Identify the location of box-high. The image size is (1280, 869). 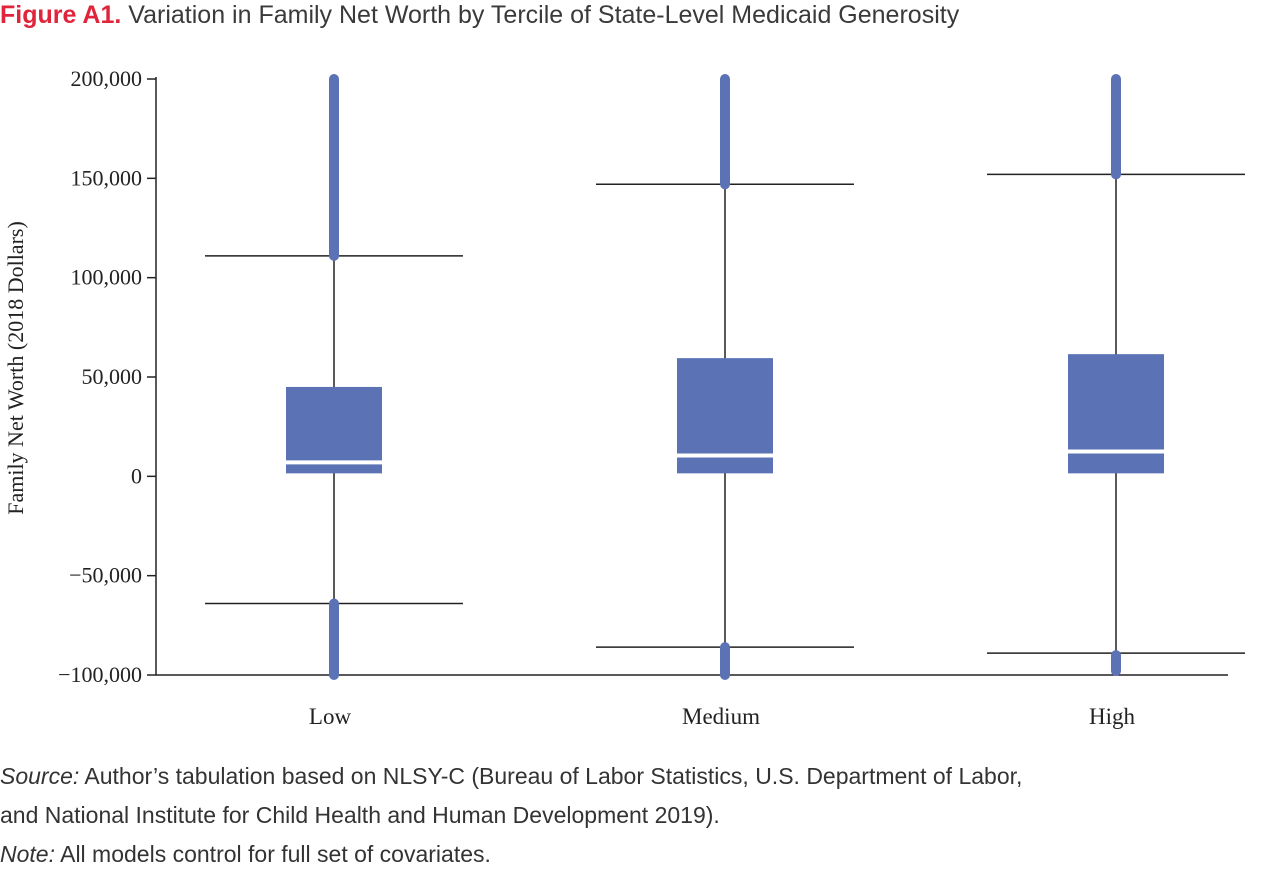
(1116, 375).